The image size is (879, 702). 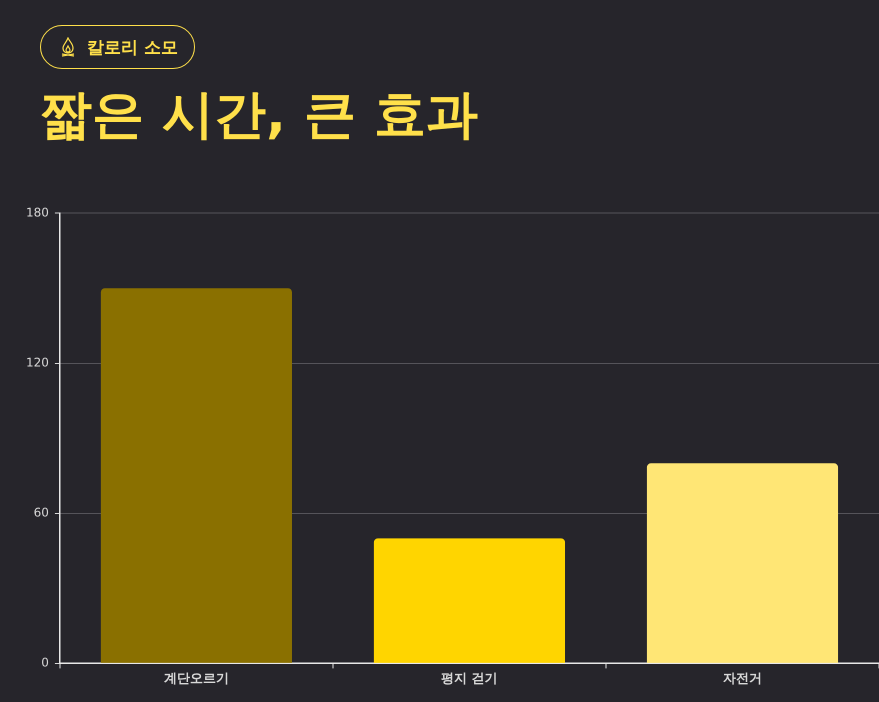 I want to click on y-tick-label: 0, so click(x=45, y=663).